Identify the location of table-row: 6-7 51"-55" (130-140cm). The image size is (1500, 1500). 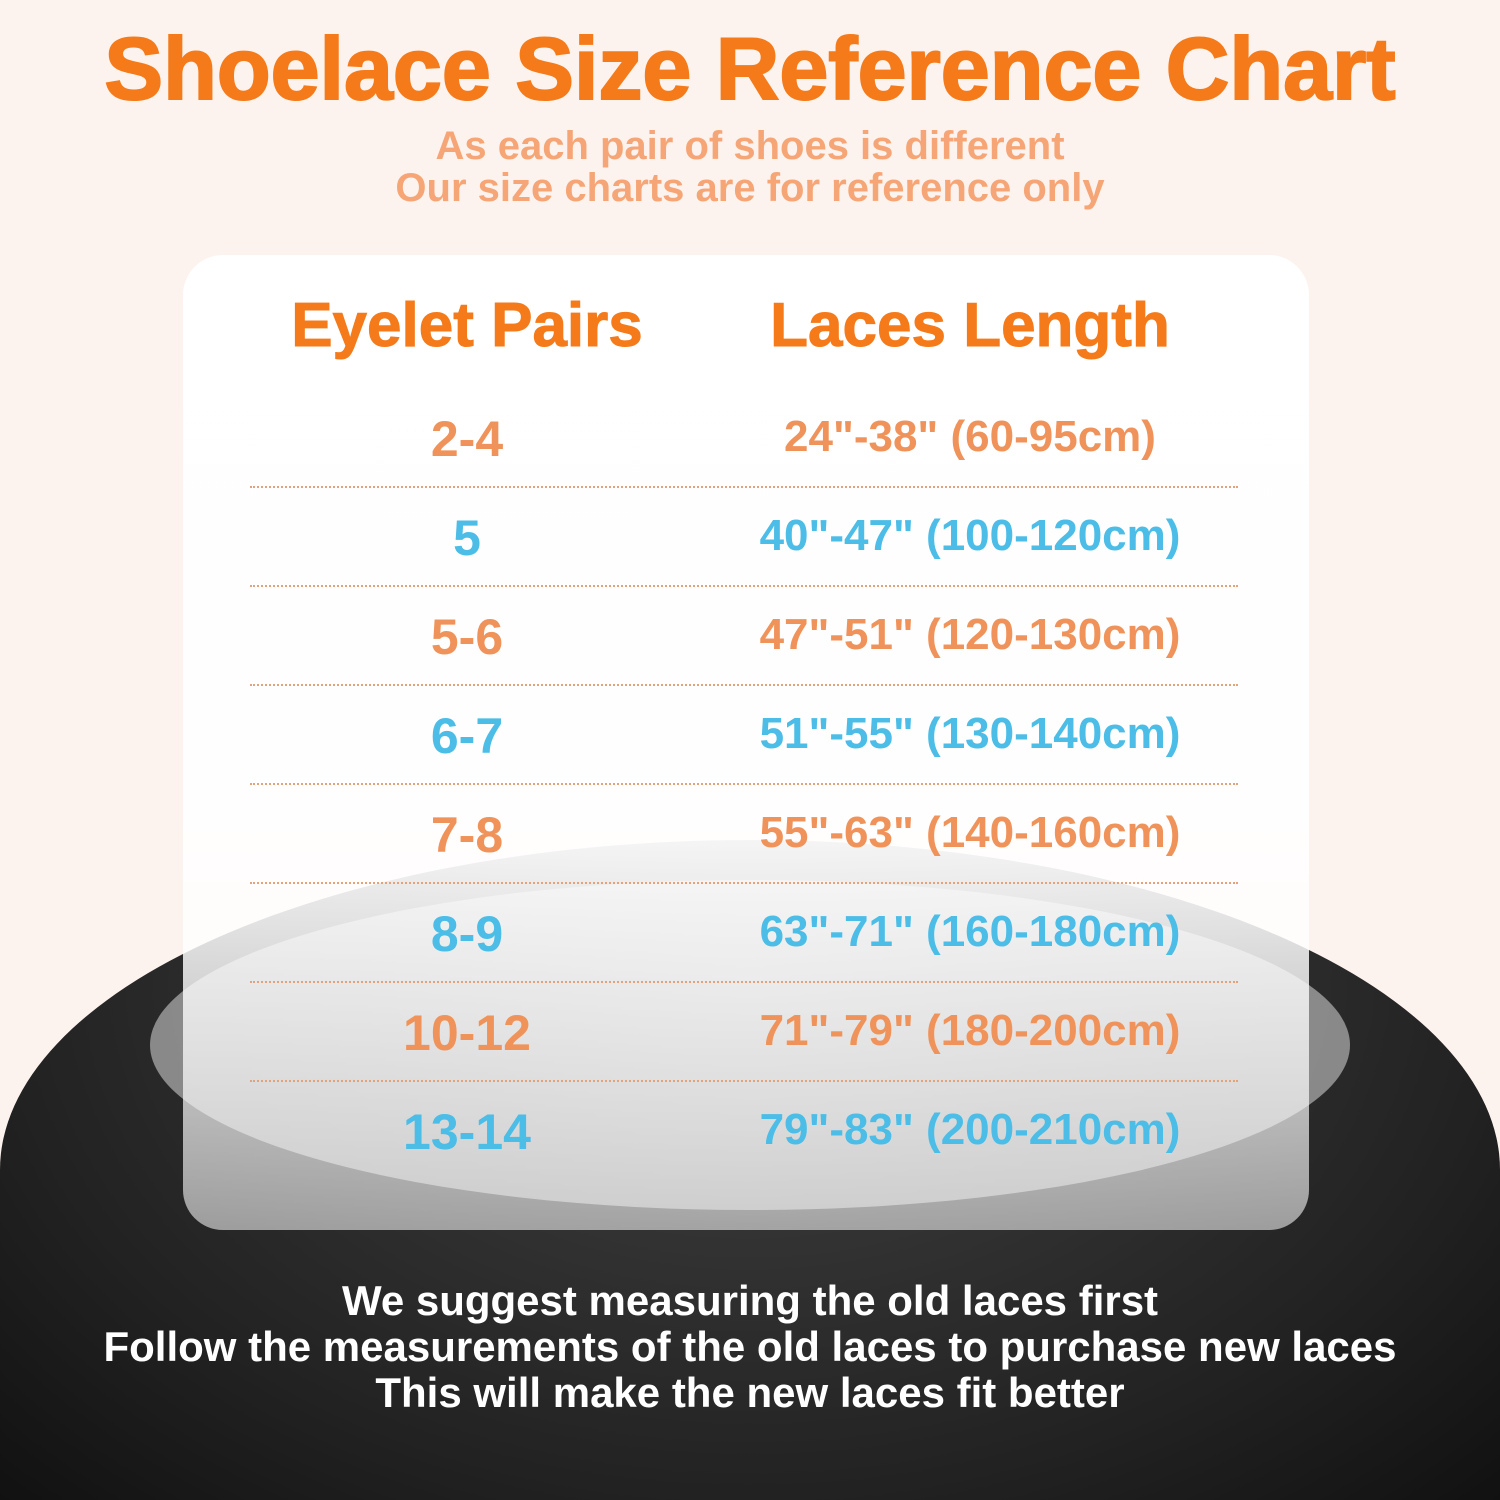
(750, 736).